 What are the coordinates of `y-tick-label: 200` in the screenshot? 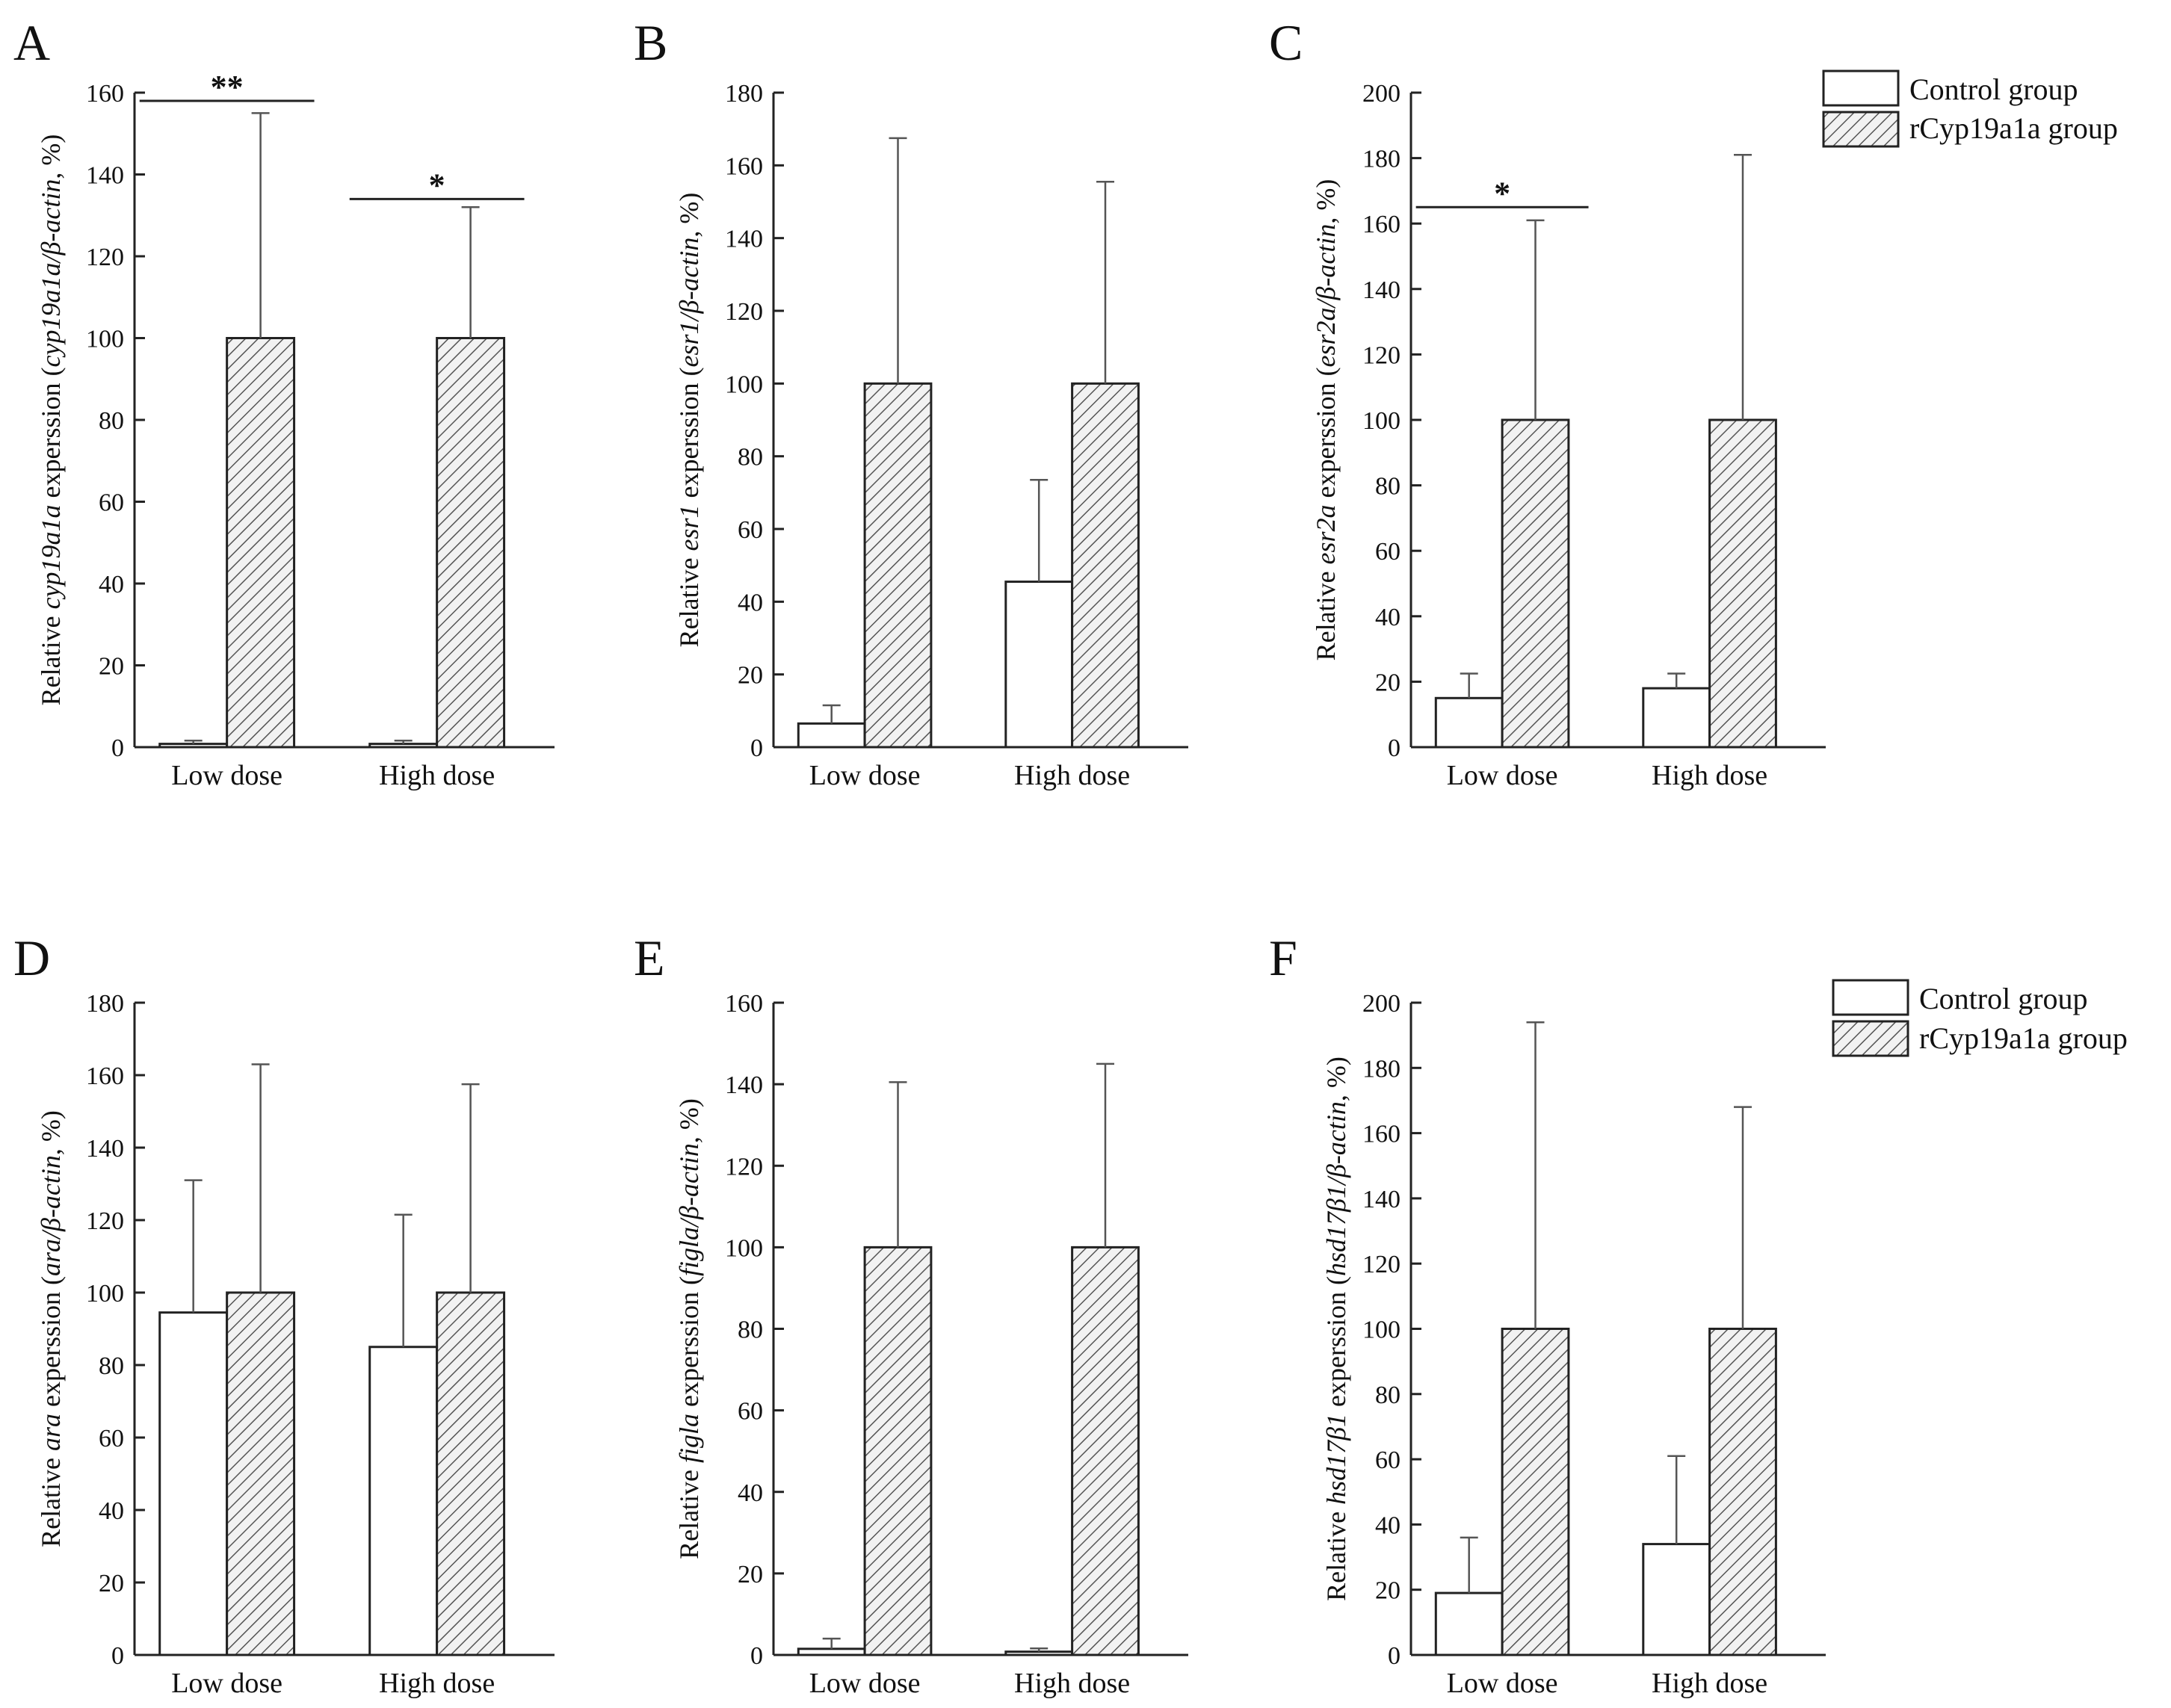 It's located at (1381, 1004).